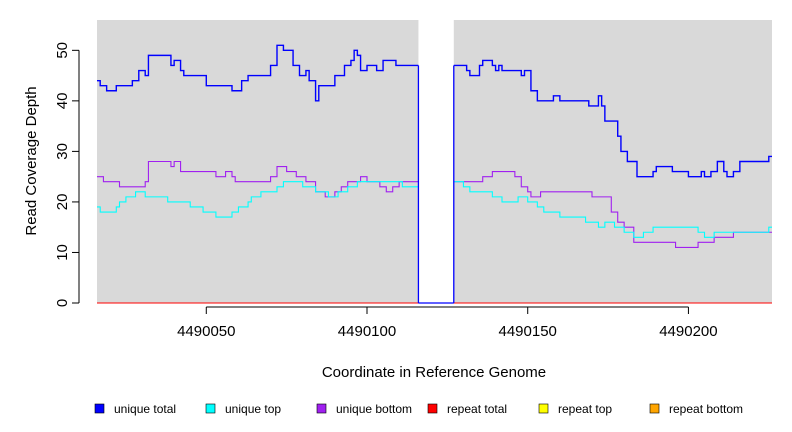  What do you see at coordinates (206, 331) in the screenshot?
I see `x-tick-label-4490050: 4490050` at bounding box center [206, 331].